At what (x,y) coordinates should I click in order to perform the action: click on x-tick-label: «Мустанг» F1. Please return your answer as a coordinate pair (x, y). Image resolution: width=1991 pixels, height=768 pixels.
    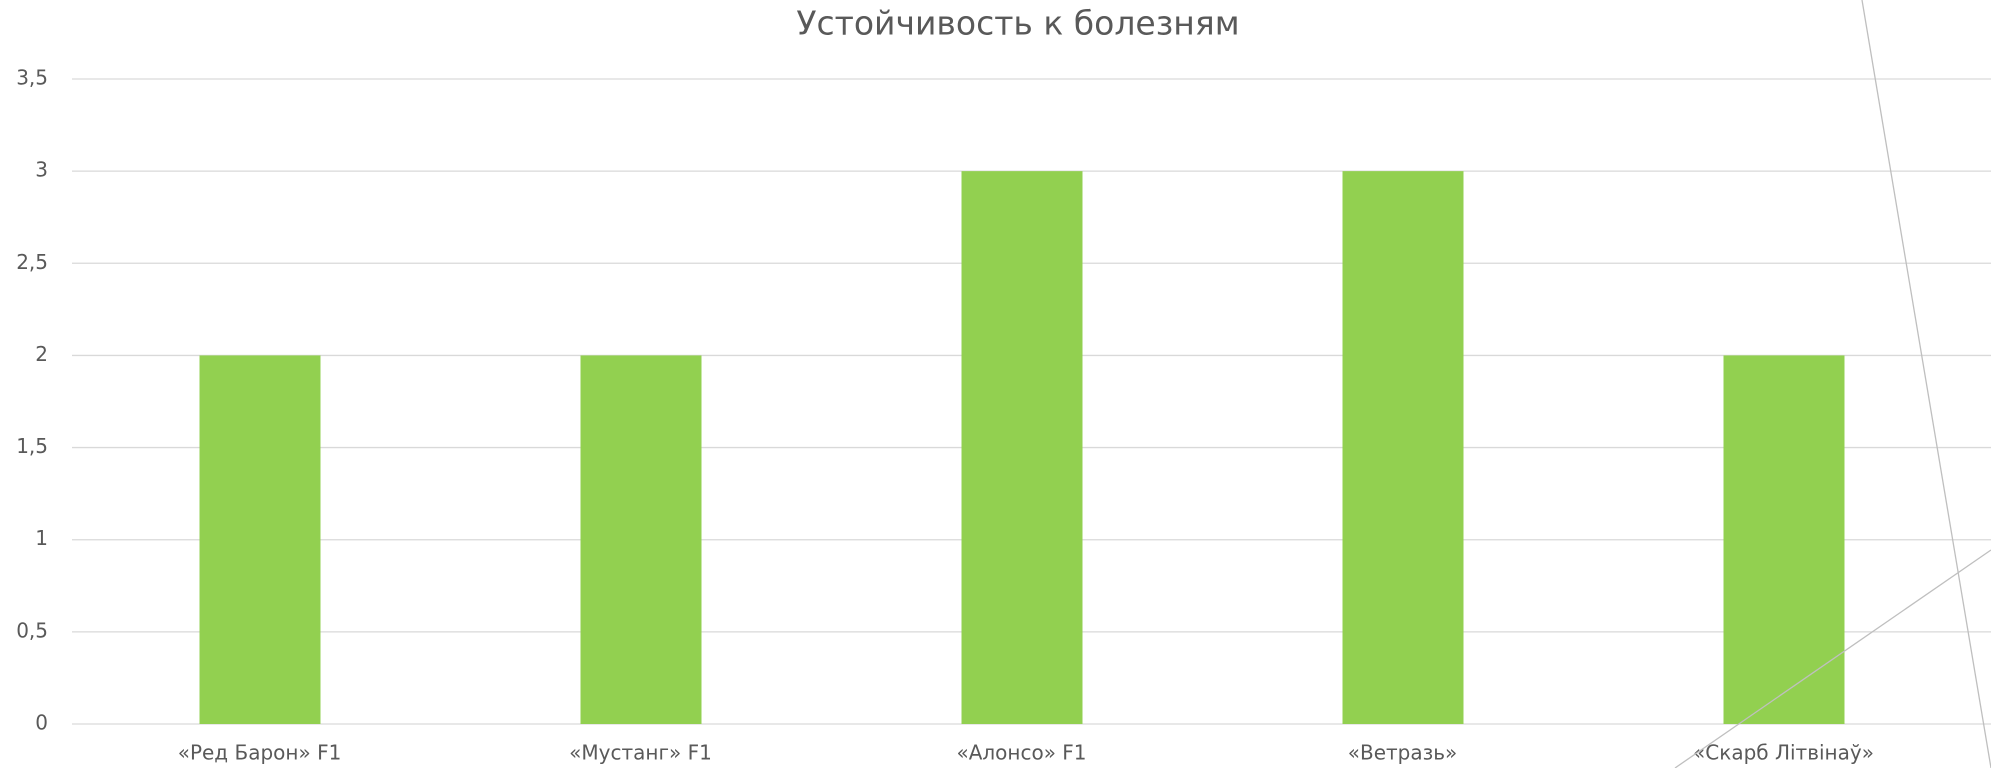
    Looking at the image, I should click on (640, 753).